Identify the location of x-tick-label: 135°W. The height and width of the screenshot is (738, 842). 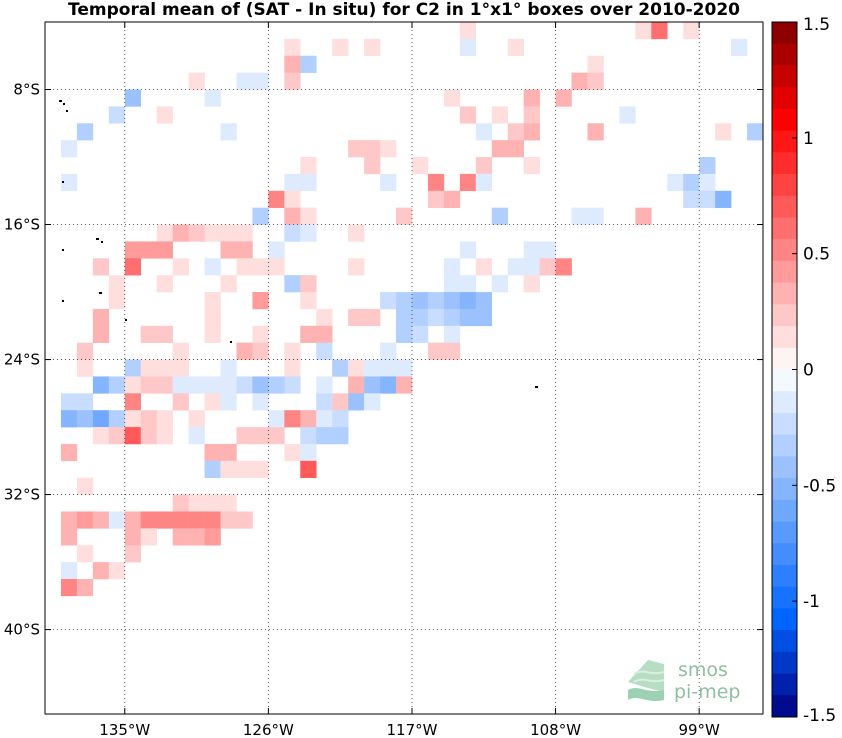
(124, 729).